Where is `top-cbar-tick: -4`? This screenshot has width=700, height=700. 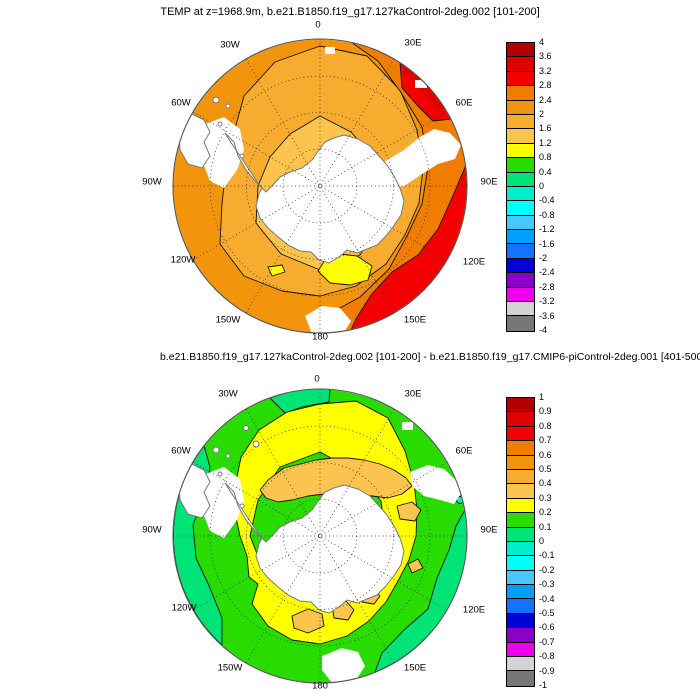
top-cbar-tick: -4 is located at coordinates (543, 330).